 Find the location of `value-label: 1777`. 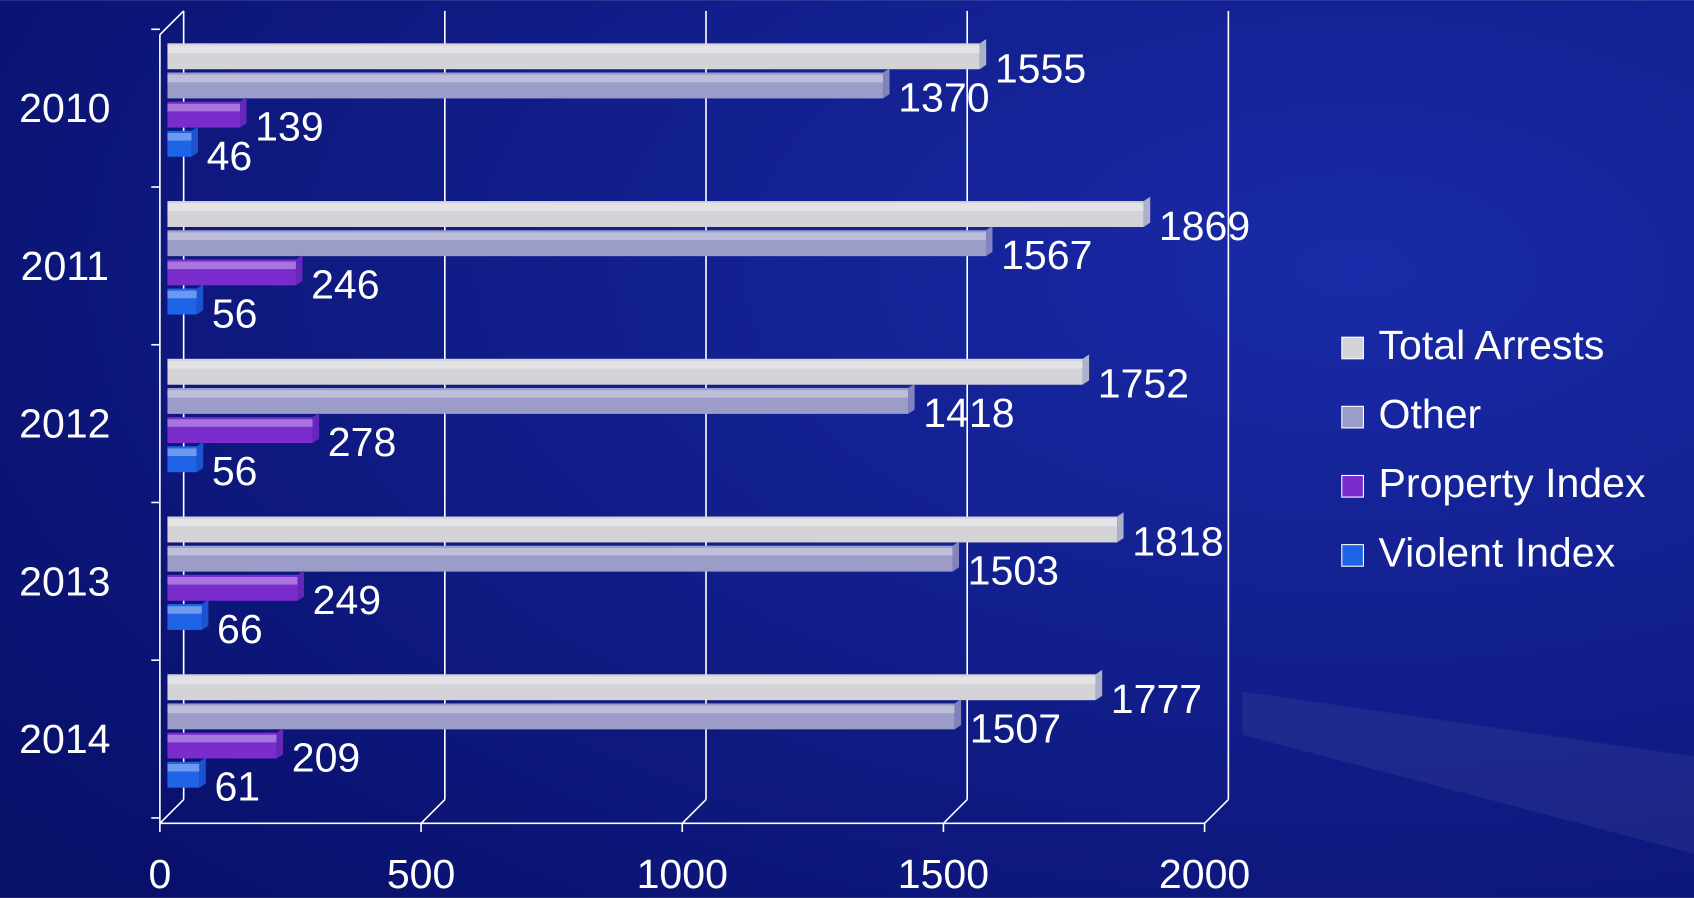

value-label: 1777 is located at coordinates (1156, 699).